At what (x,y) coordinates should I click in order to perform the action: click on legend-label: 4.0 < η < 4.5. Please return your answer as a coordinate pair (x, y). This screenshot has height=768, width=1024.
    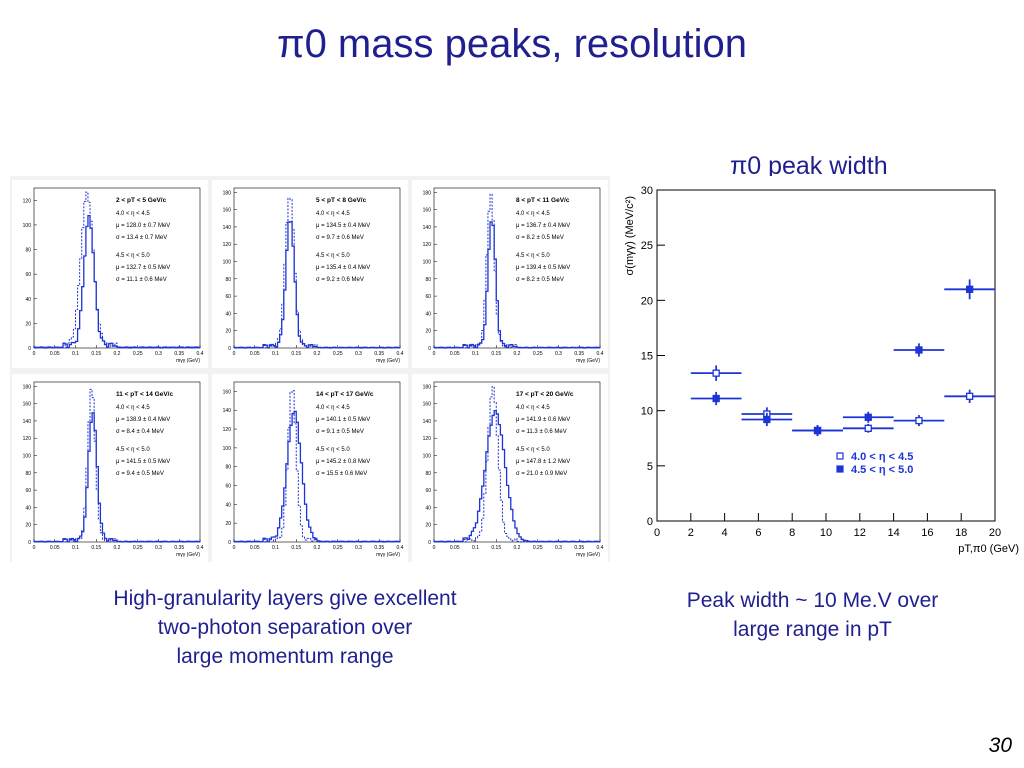
    Looking at the image, I should click on (882, 457).